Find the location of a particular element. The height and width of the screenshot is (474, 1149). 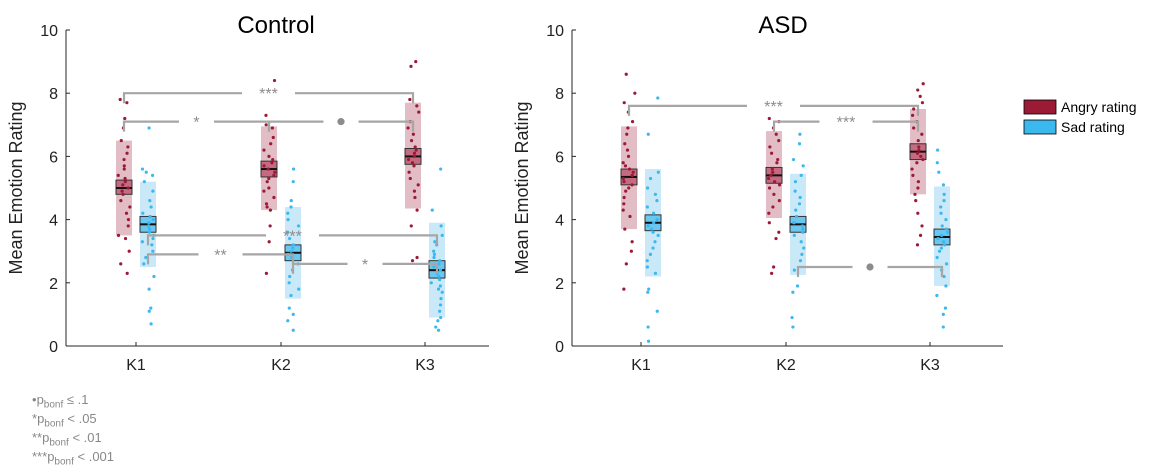

x-tick-label: K3 is located at coordinates (425, 365).